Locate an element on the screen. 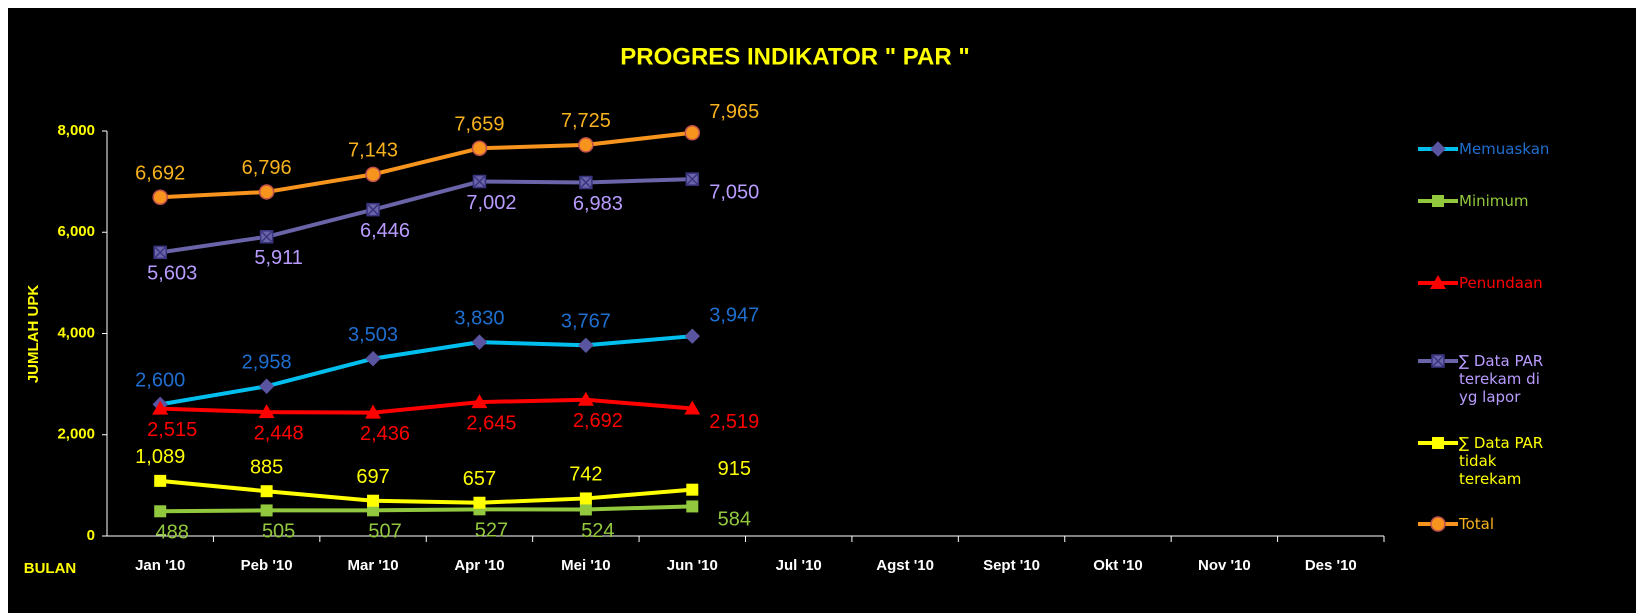  data-label: 584 is located at coordinates (734, 520).